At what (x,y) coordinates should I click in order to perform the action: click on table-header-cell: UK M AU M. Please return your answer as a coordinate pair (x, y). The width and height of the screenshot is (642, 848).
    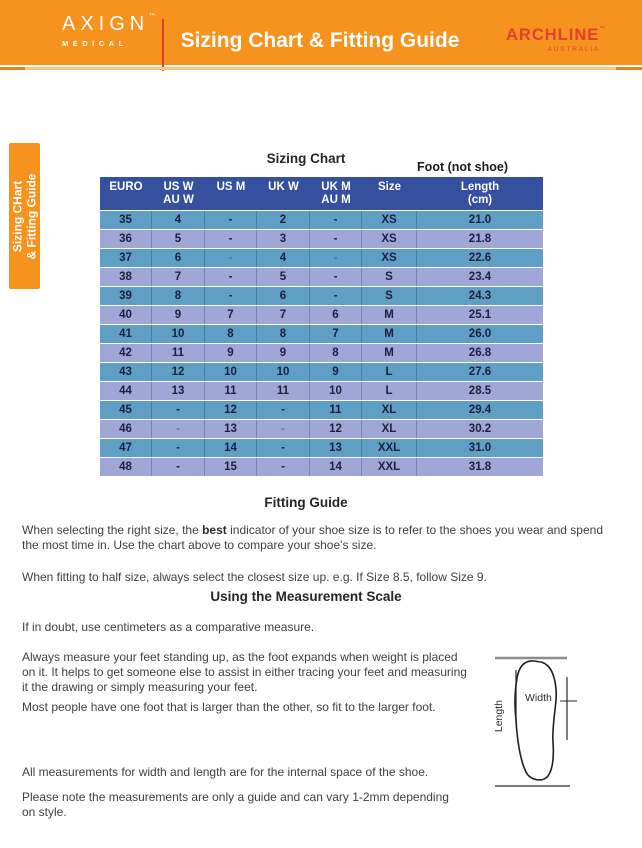
    Looking at the image, I should click on (336, 193).